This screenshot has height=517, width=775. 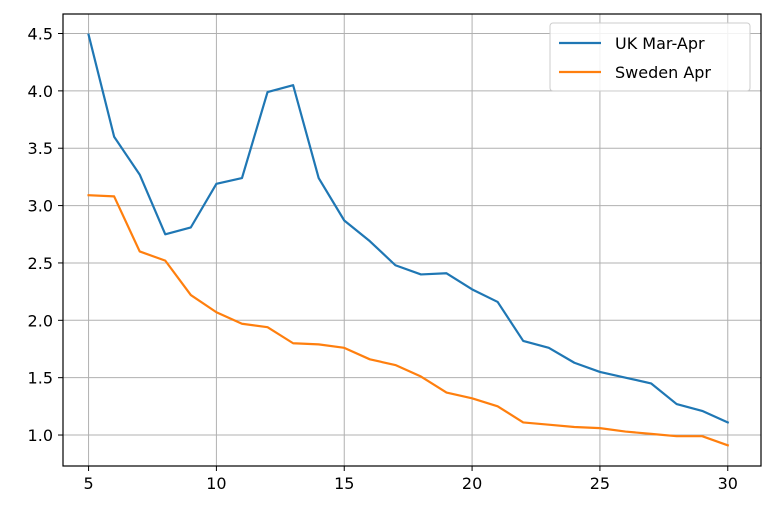 I want to click on y-tick-label: 2.0, so click(x=40, y=320).